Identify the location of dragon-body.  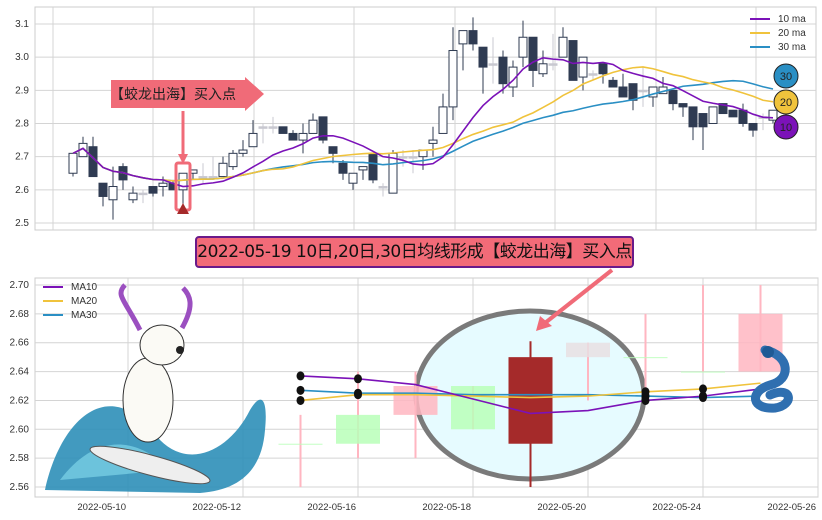
(772, 379).